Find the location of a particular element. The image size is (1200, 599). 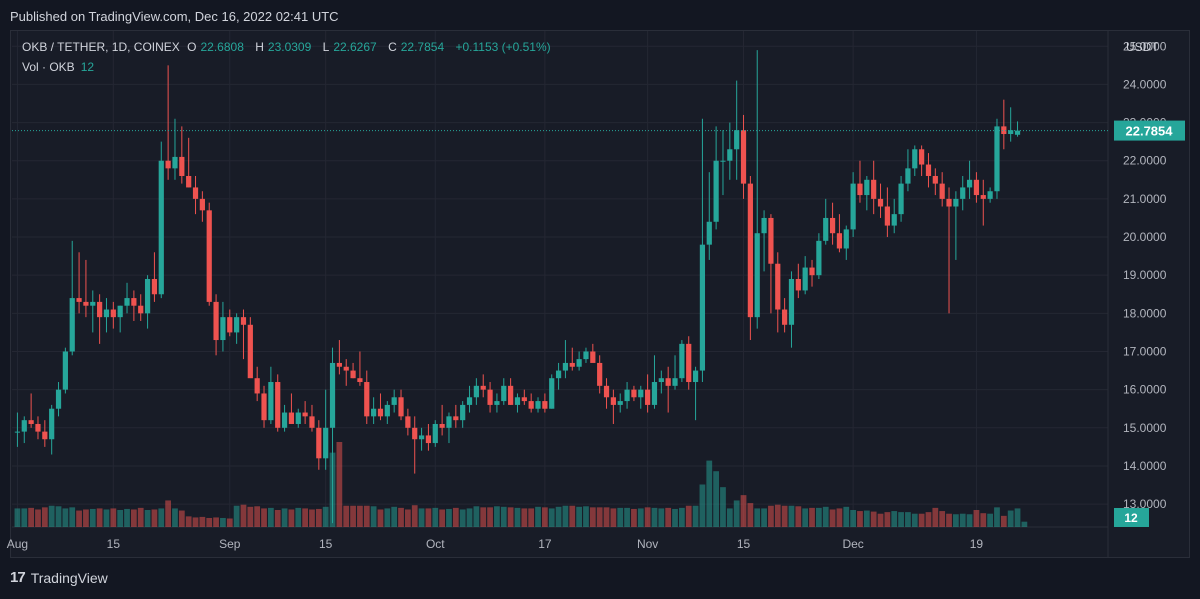

brand-name: TradingView is located at coordinates (69, 577).